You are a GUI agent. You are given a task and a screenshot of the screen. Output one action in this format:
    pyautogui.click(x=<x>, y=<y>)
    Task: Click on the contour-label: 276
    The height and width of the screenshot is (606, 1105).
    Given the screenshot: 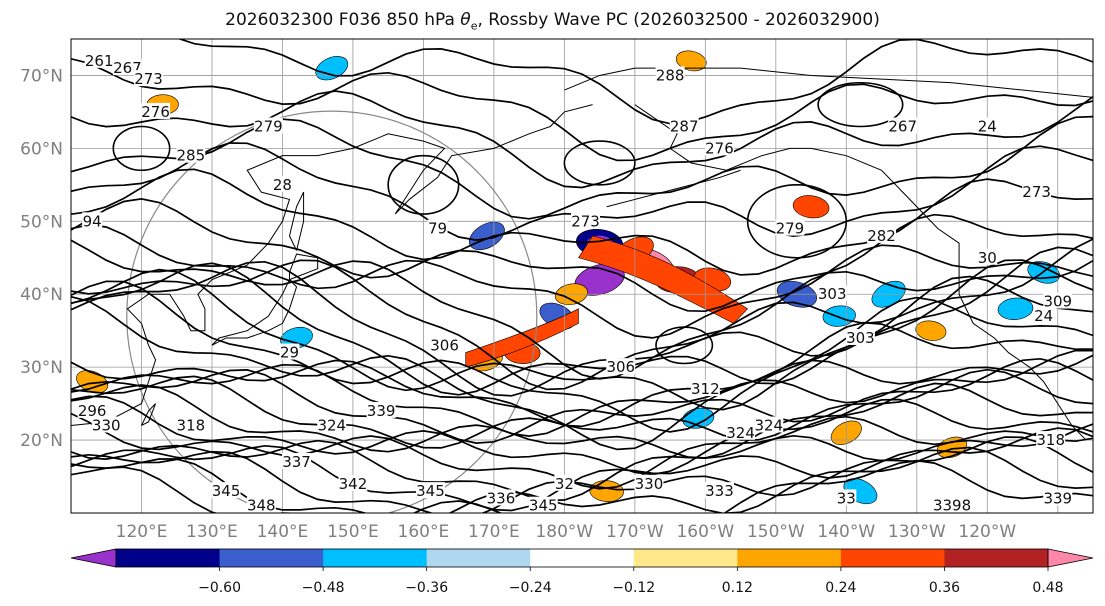 What is the action you would take?
    pyautogui.click(x=155, y=112)
    